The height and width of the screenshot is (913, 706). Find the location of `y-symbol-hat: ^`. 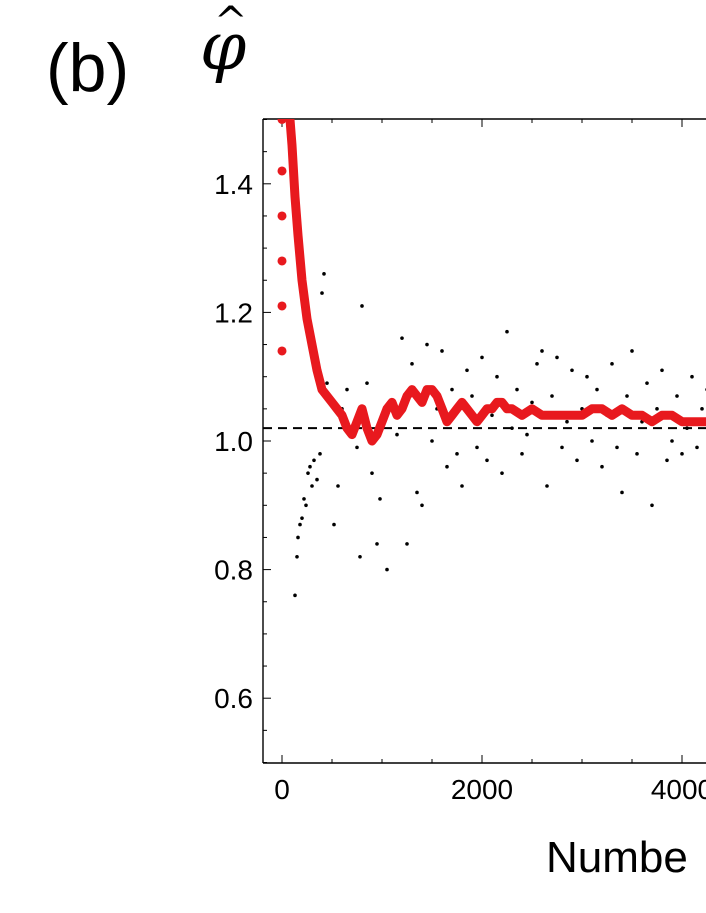

y-symbol-hat: ^ is located at coordinates (231, 22).